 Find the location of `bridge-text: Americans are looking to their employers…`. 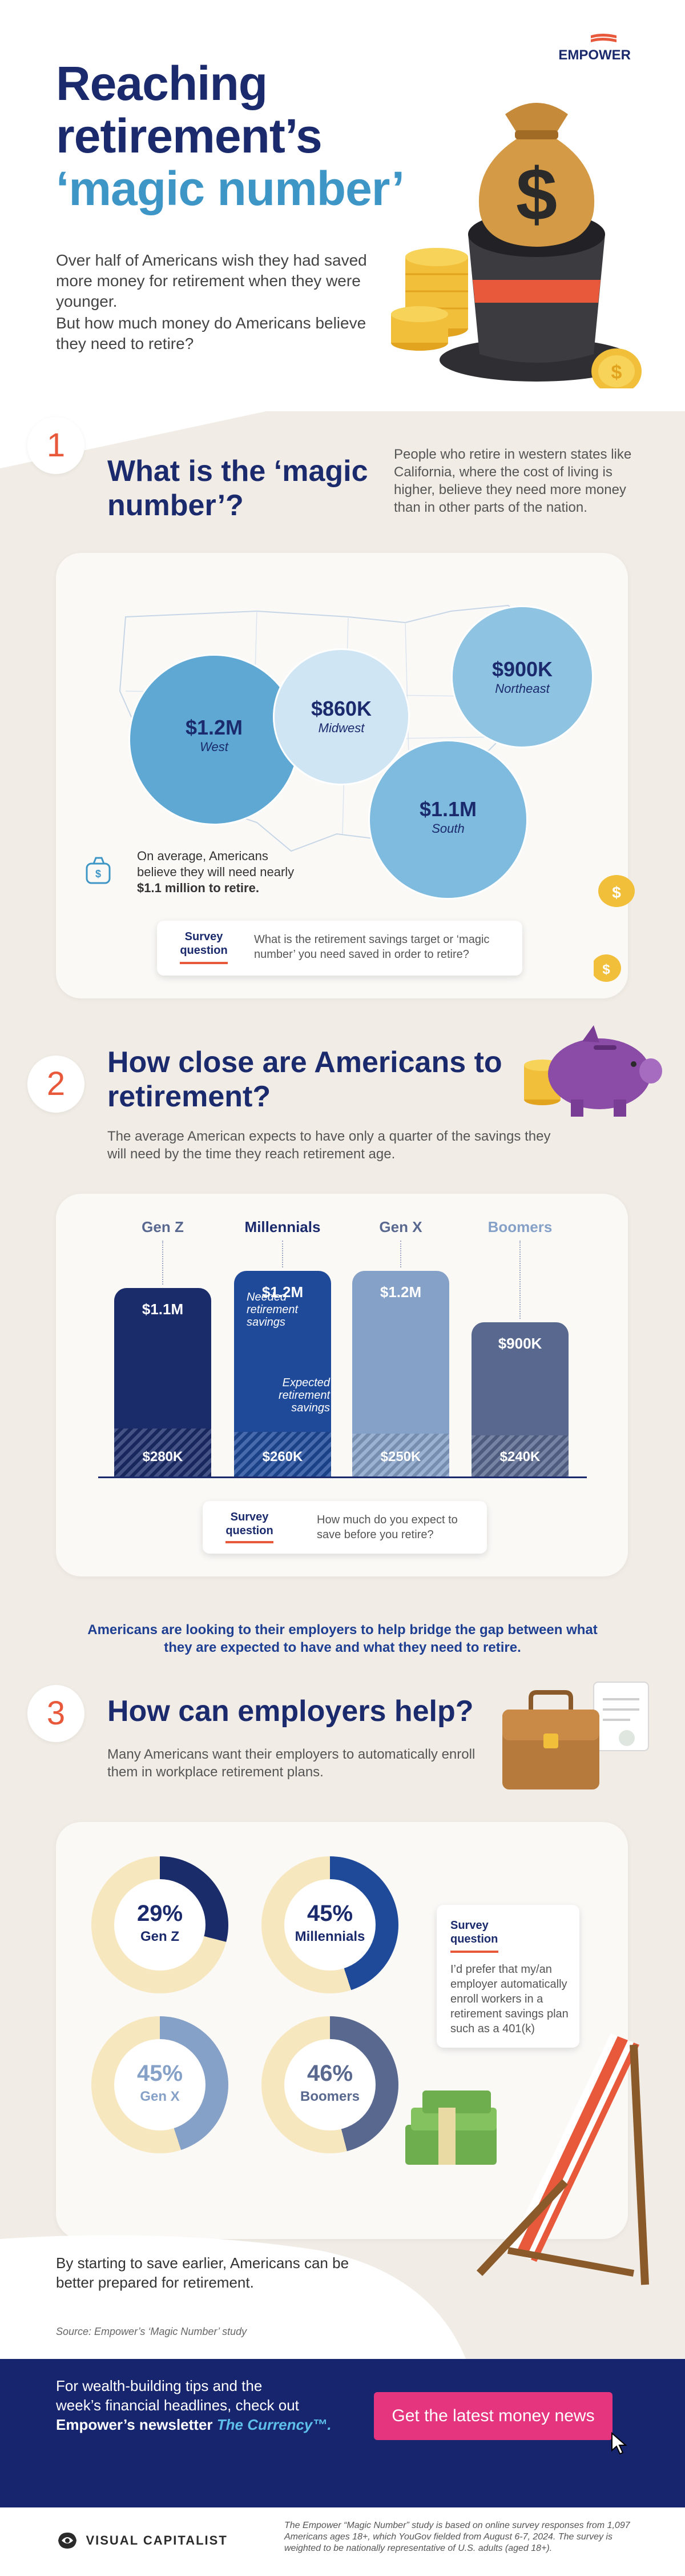

bridge-text: Americans are looking to their employers… is located at coordinates (342, 1638).